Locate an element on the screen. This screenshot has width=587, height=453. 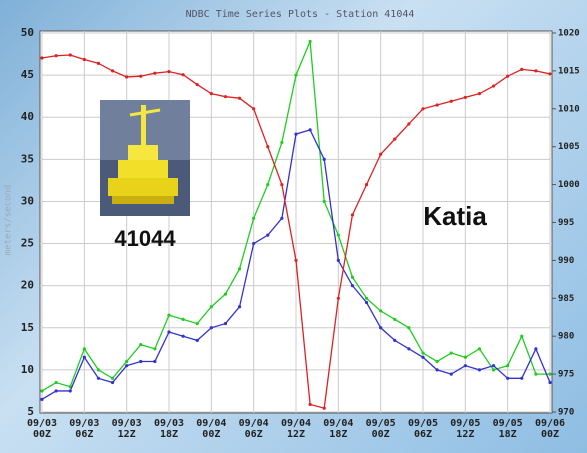
y-tick-label: 15 is located at coordinates (27, 327).